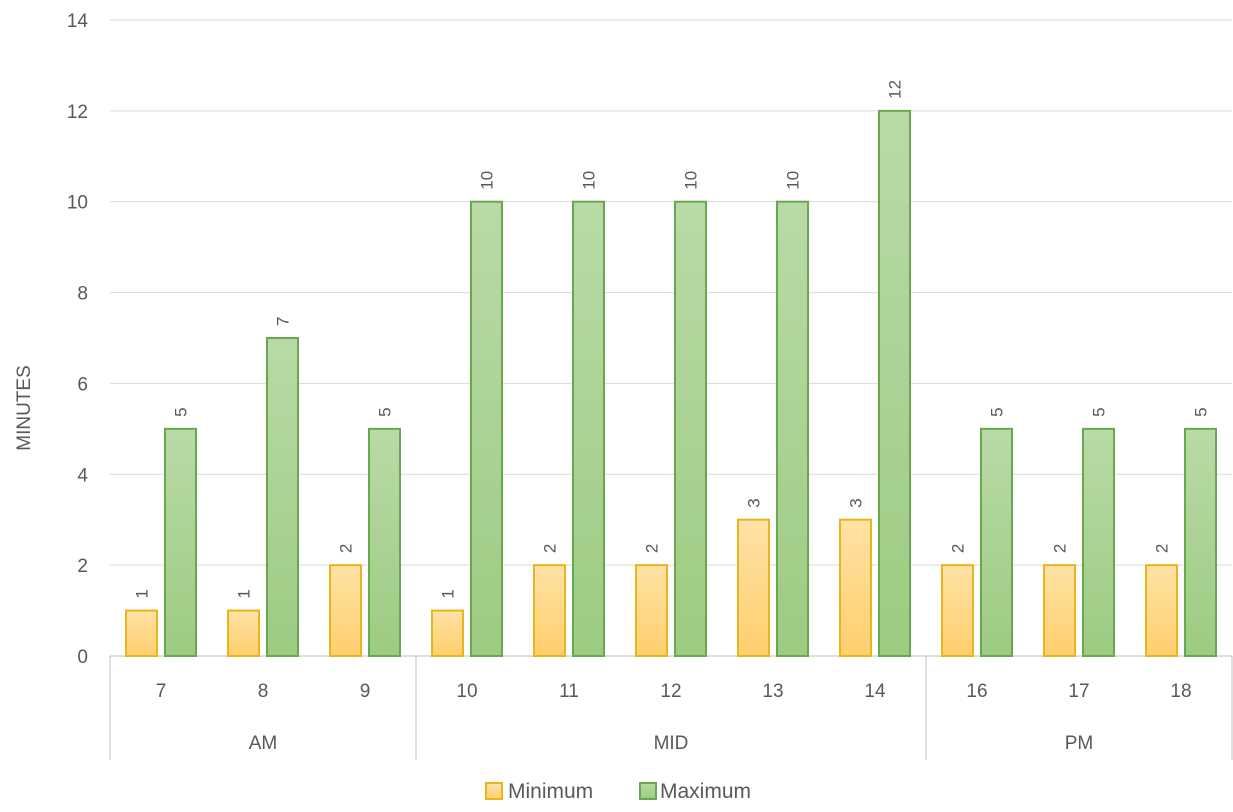 The width and height of the screenshot is (1233, 812). Describe the element at coordinates (263, 743) in the screenshot. I see `group-label: AM` at that location.